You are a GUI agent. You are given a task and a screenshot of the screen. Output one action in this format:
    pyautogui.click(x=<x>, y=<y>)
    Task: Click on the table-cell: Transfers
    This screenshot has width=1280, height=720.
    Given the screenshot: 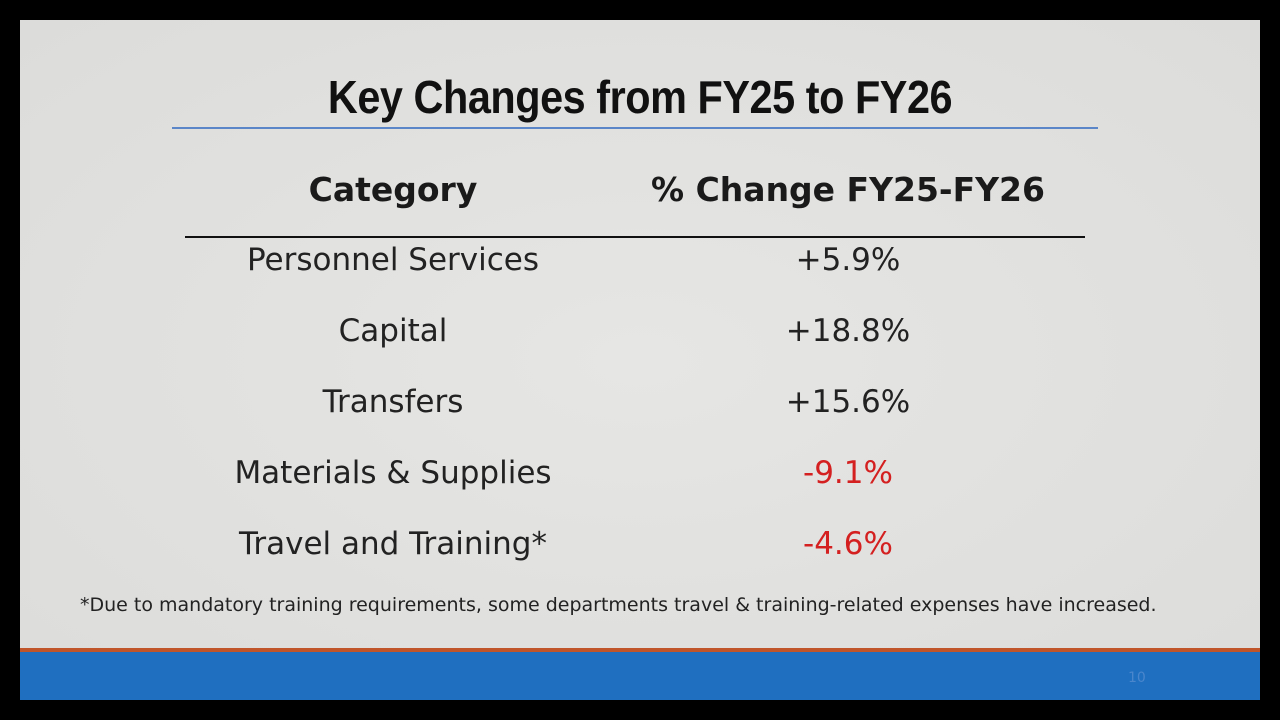 What is the action you would take?
    pyautogui.click(x=393, y=402)
    